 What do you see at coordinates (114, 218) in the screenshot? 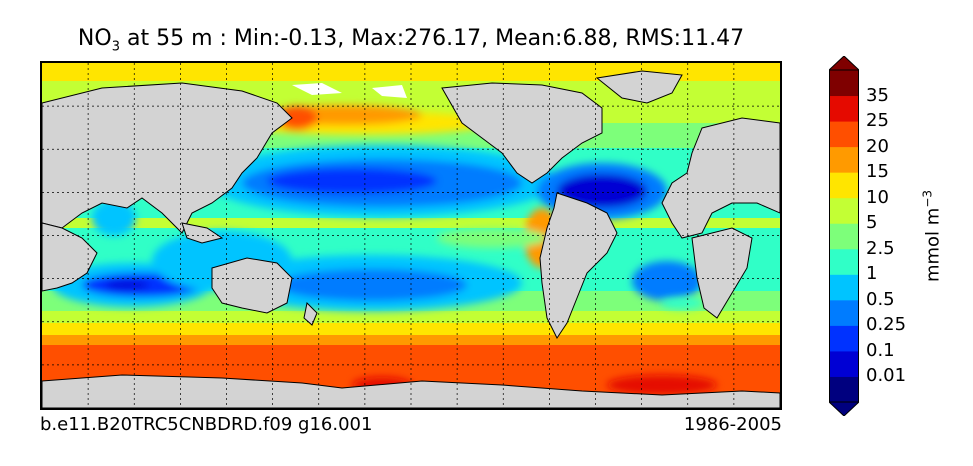
I see `arabian-sea-low` at bounding box center [114, 218].